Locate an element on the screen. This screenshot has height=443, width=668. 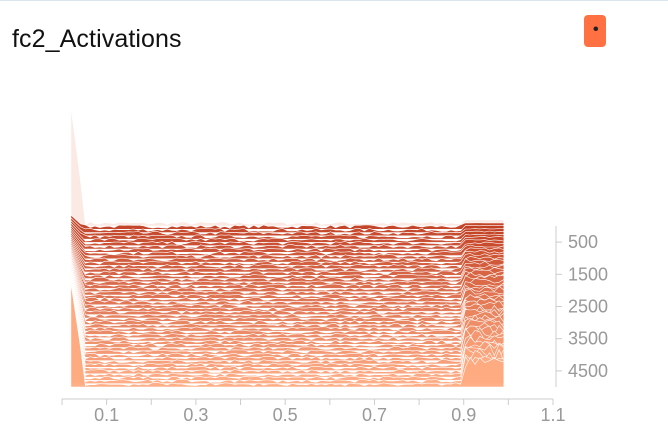
x-tick-label: 0.3 is located at coordinates (195, 415).